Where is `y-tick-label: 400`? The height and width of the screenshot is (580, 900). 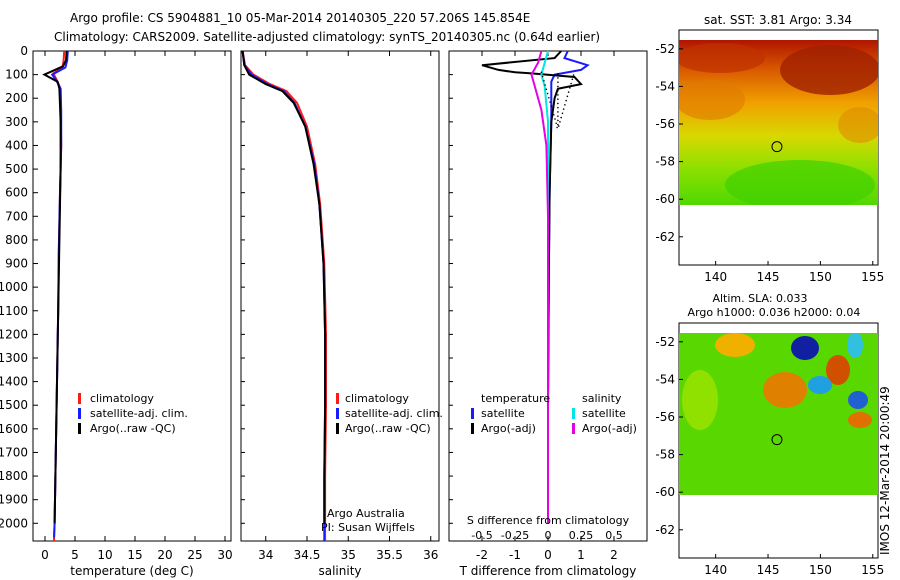
y-tick-label: 400 is located at coordinates (16, 145).